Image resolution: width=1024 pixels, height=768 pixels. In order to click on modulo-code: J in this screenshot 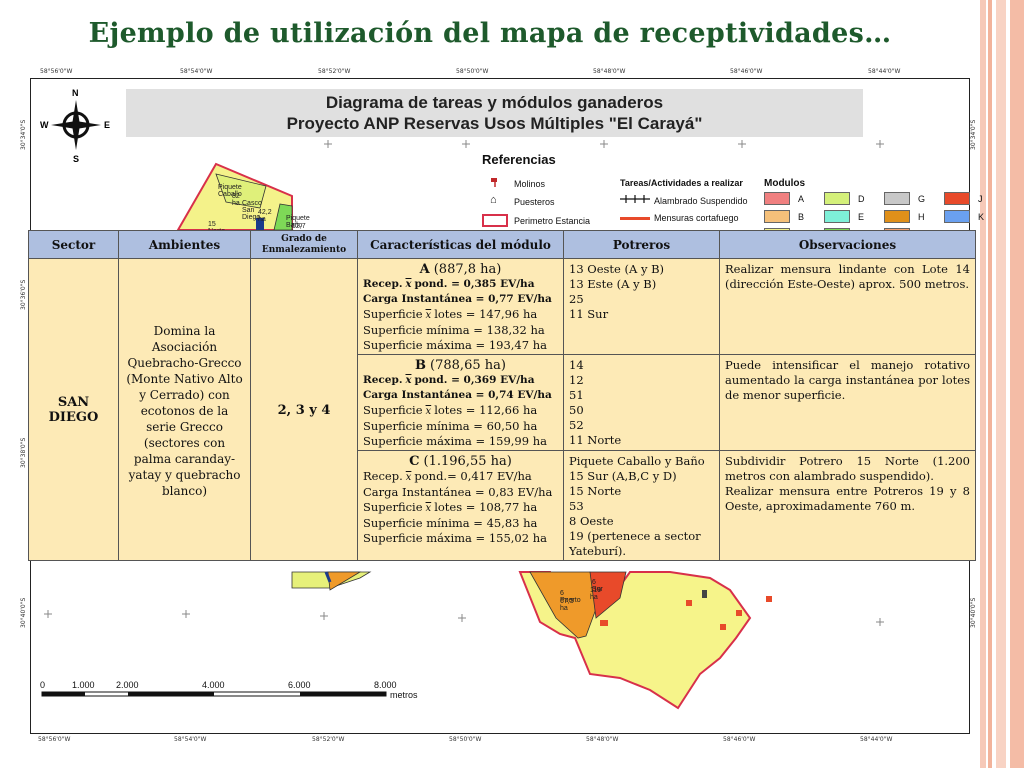, I will do `click(980, 199)`.